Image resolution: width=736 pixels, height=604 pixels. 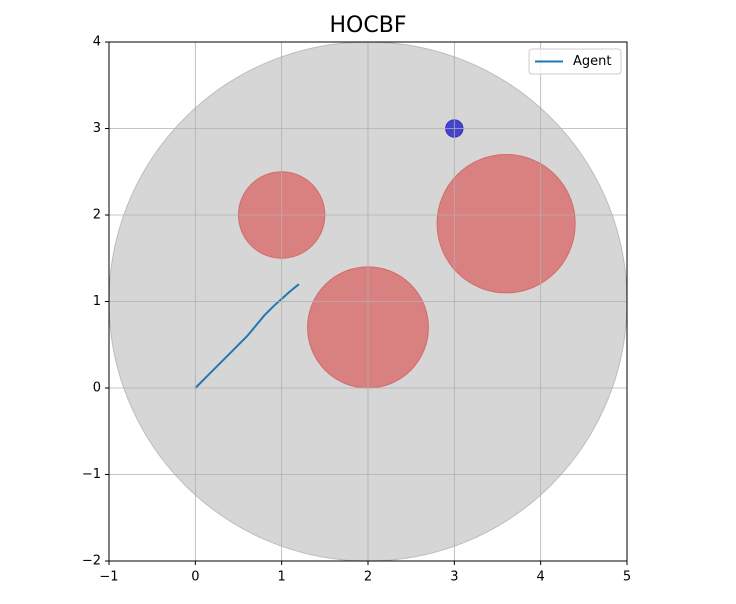 I want to click on y-tick-label: 0, so click(x=97, y=388).